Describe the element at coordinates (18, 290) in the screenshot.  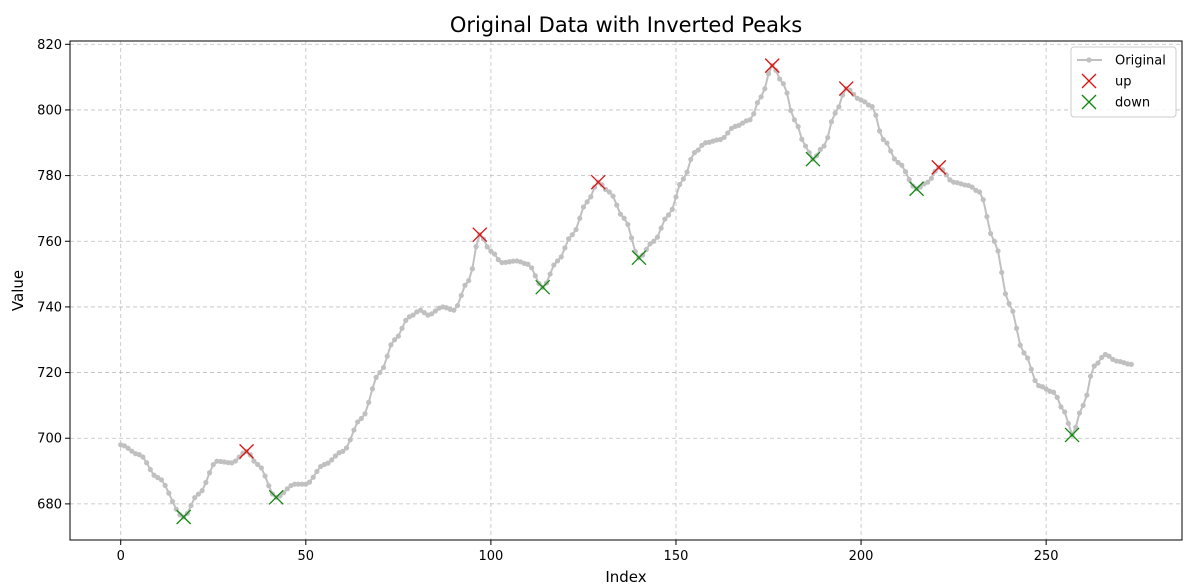
I see `y-axis-title: Value` at that location.